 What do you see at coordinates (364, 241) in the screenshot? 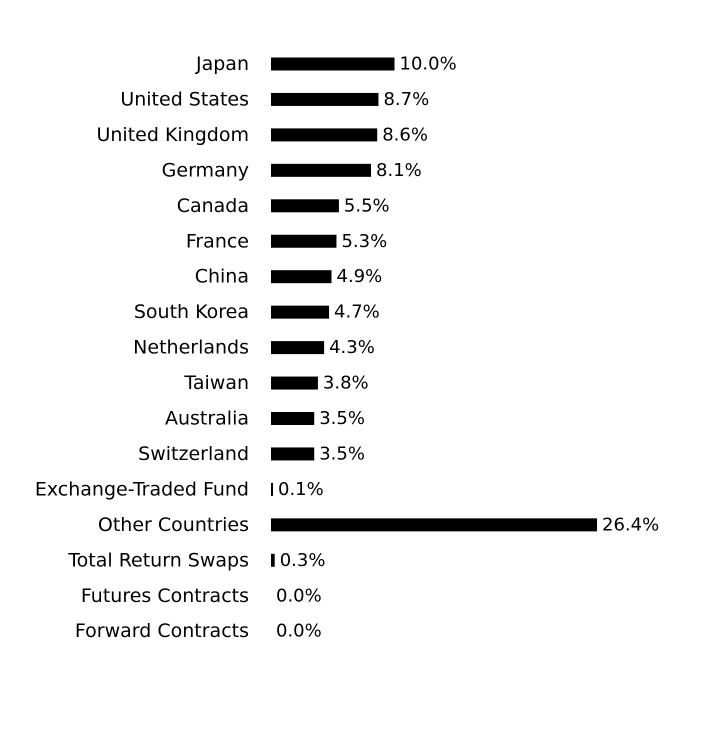
I see `value-label-france: 5.3%` at bounding box center [364, 241].